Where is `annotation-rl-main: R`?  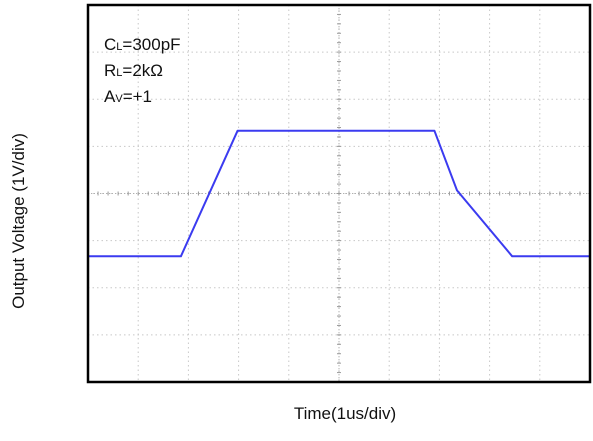
annotation-rl-main: R is located at coordinates (110, 70).